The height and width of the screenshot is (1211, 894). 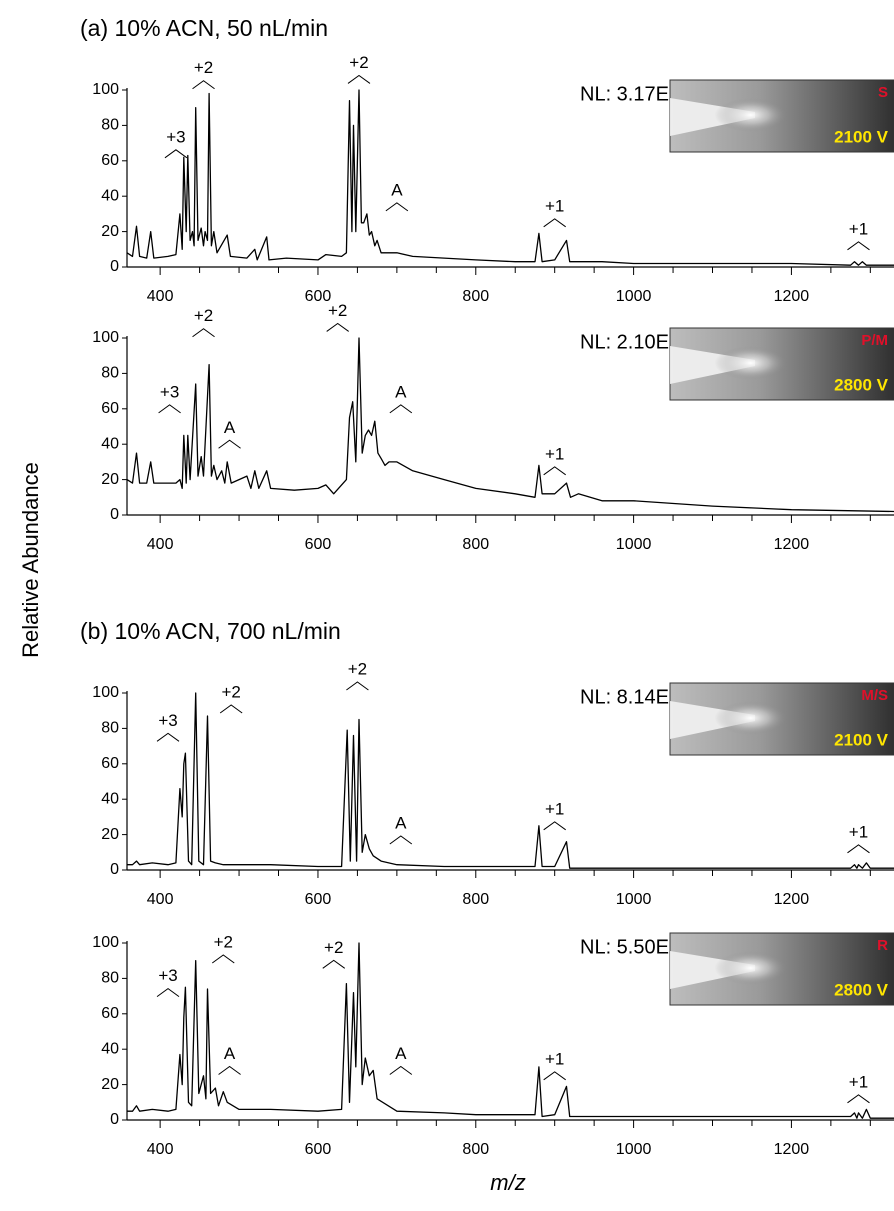 What do you see at coordinates (630, 342) in the screenshot?
I see `normalization-level: NL: 2.10E6` at bounding box center [630, 342].